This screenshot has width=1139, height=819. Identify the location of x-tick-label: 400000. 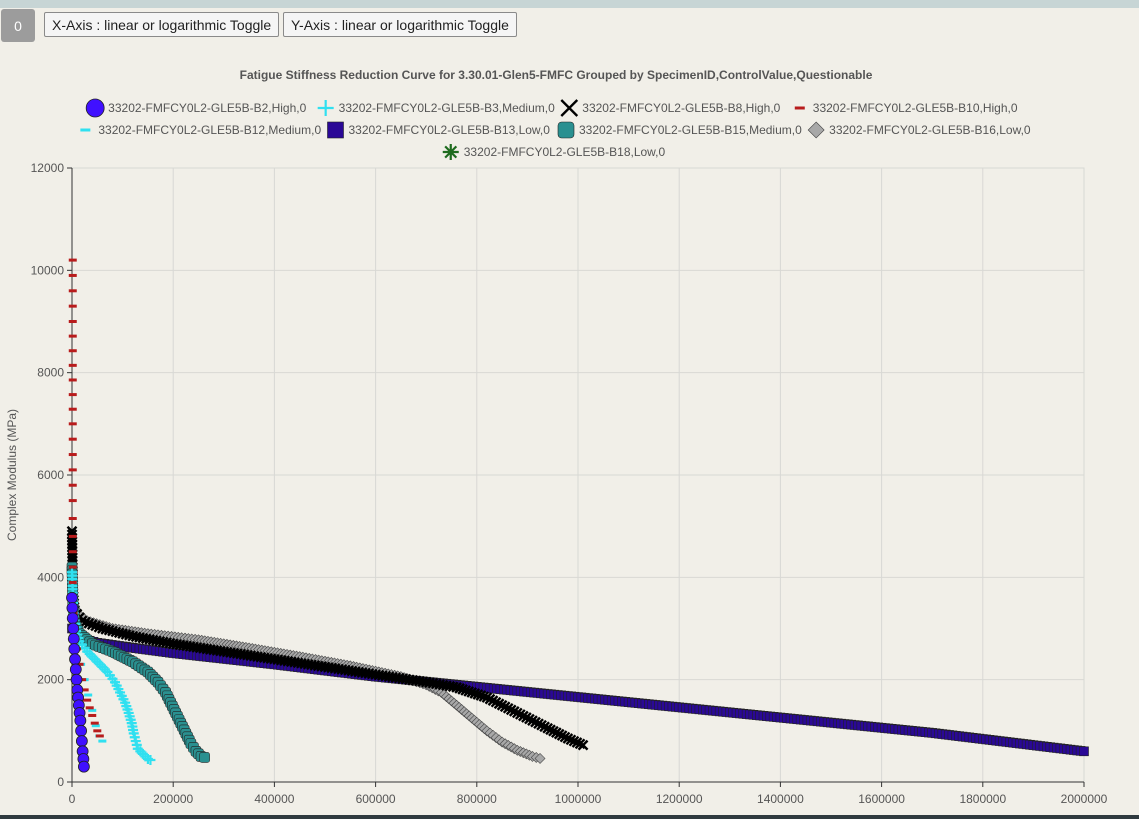
(274, 799).